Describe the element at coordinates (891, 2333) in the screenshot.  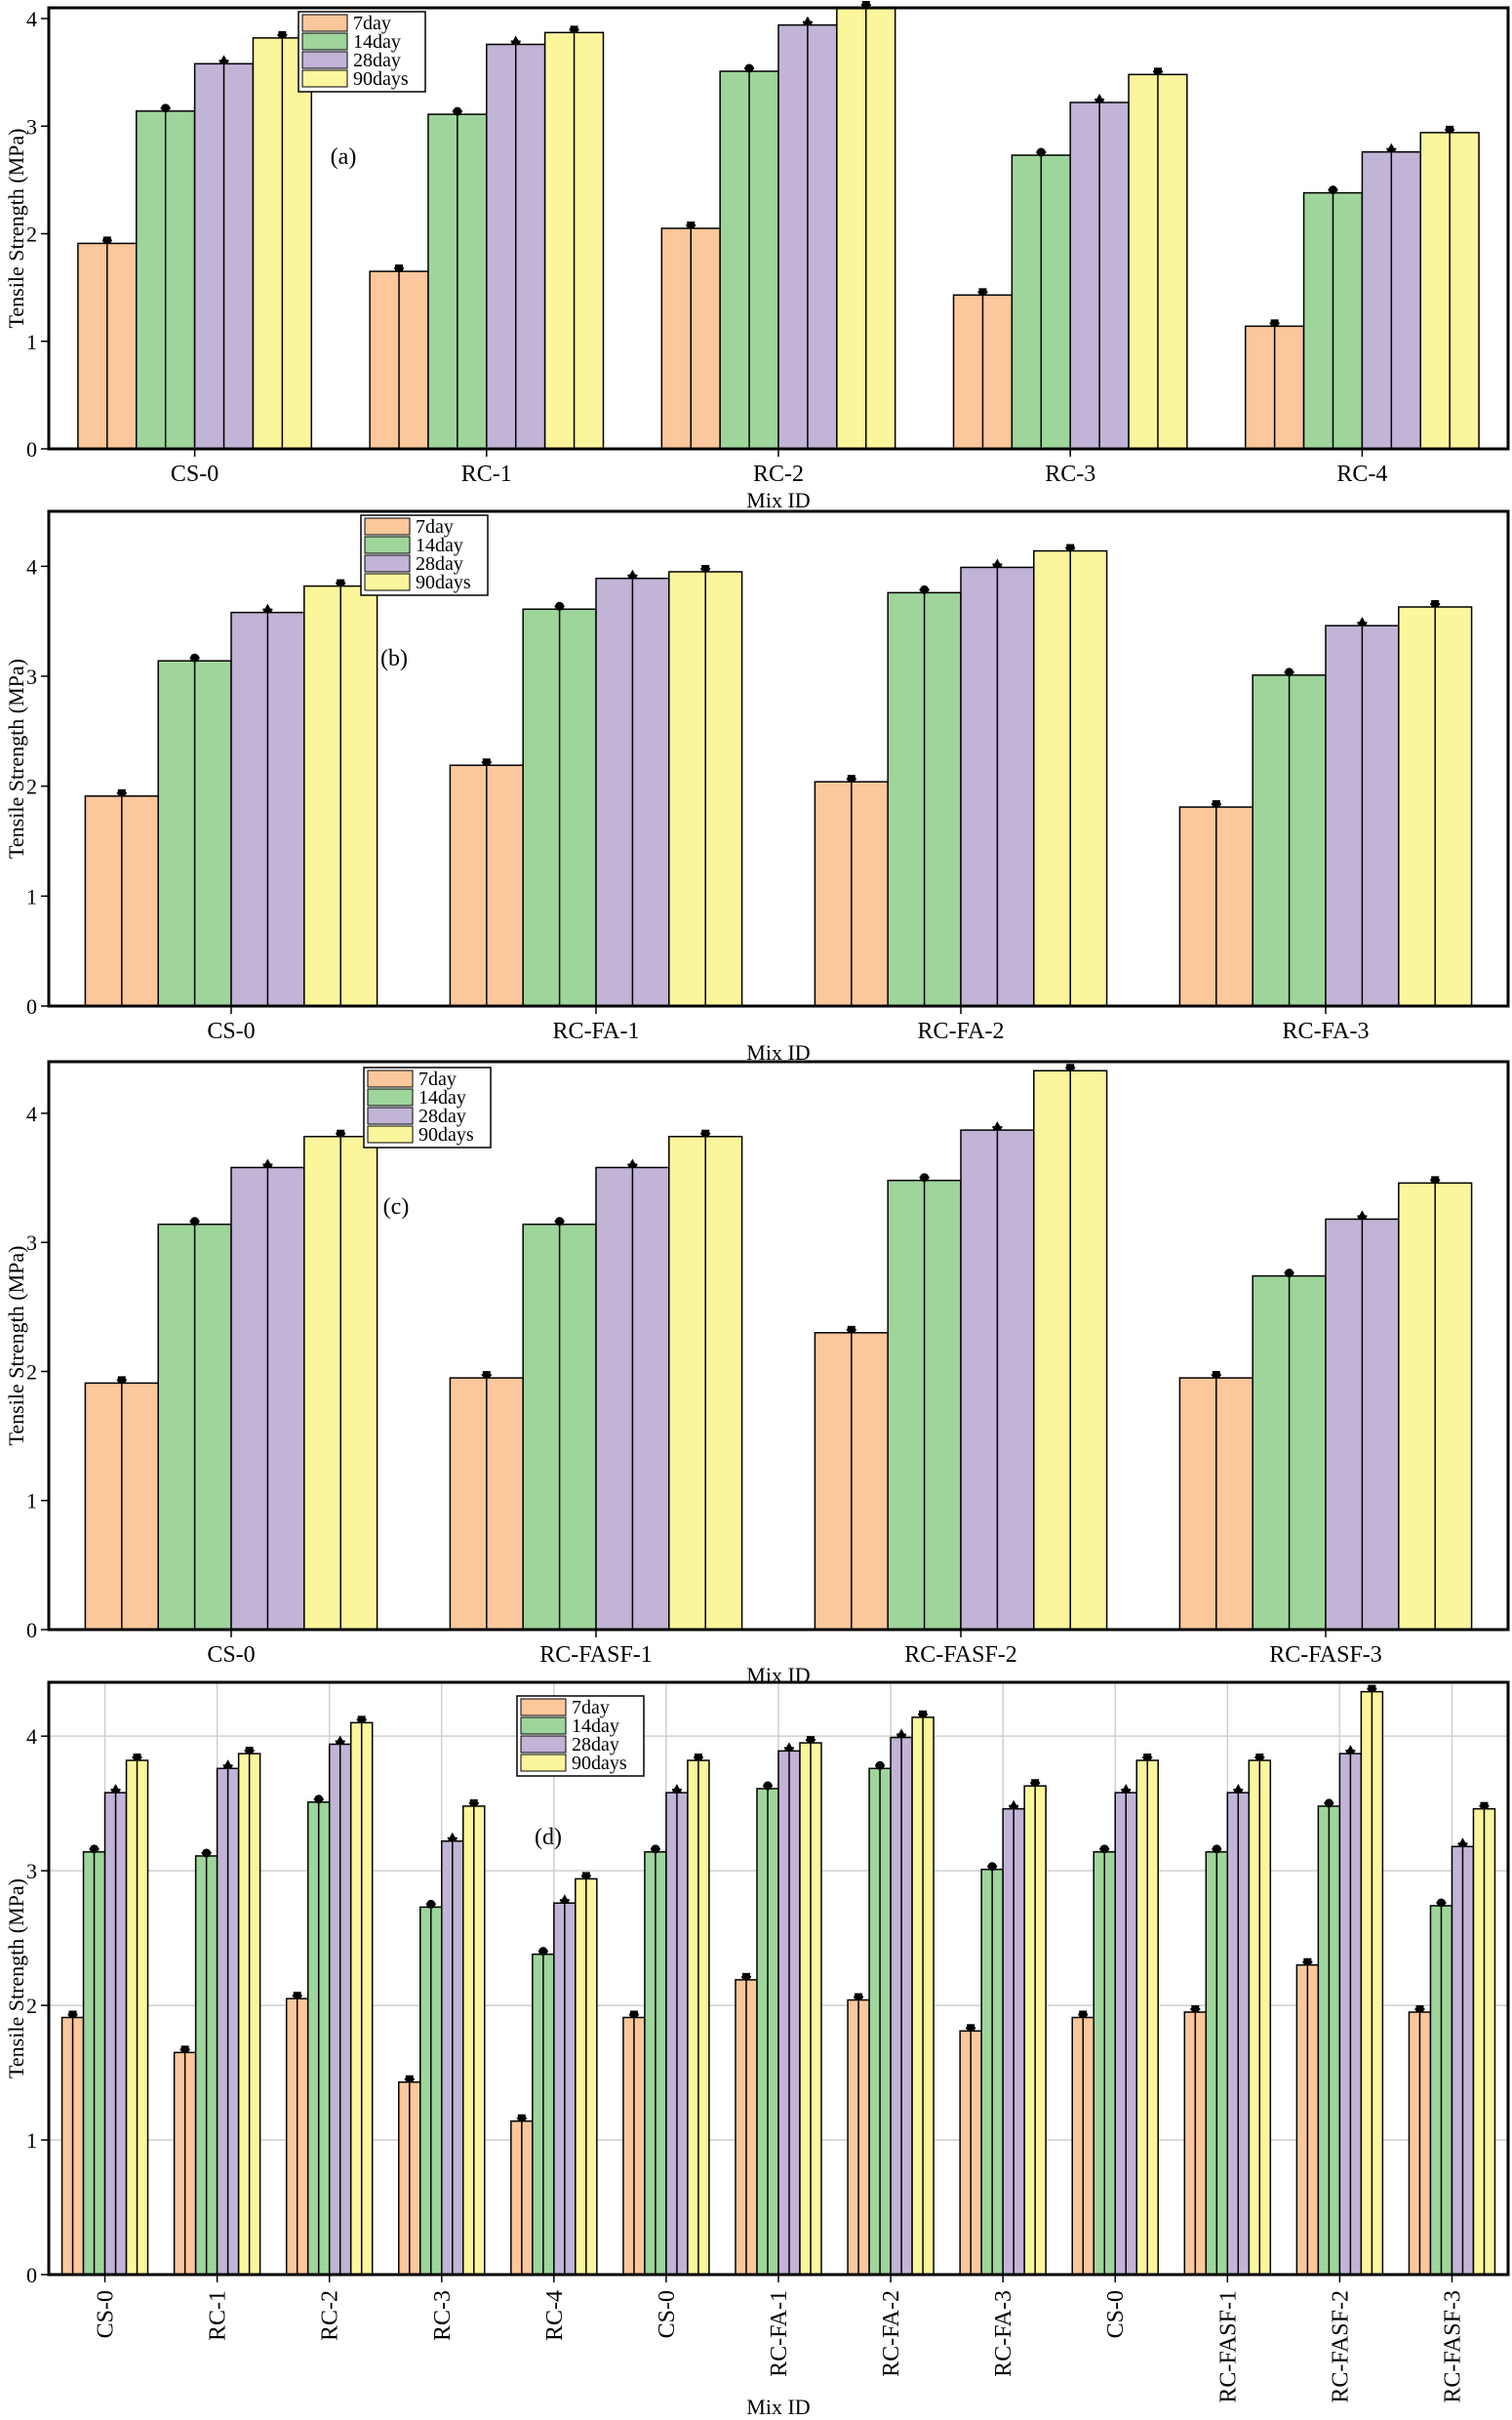
I see `x-tick-label-8: RC-FA-2` at that location.